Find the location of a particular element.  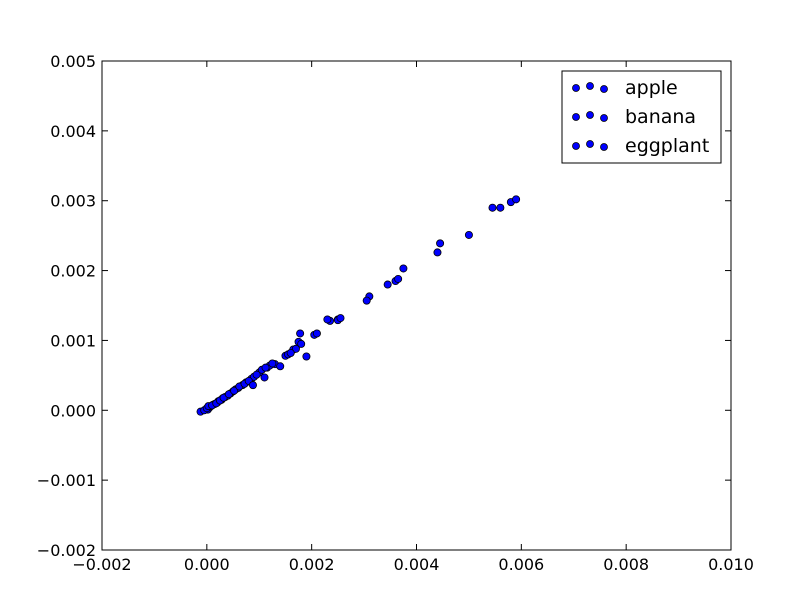

legend-label-apple: apple is located at coordinates (651, 88).